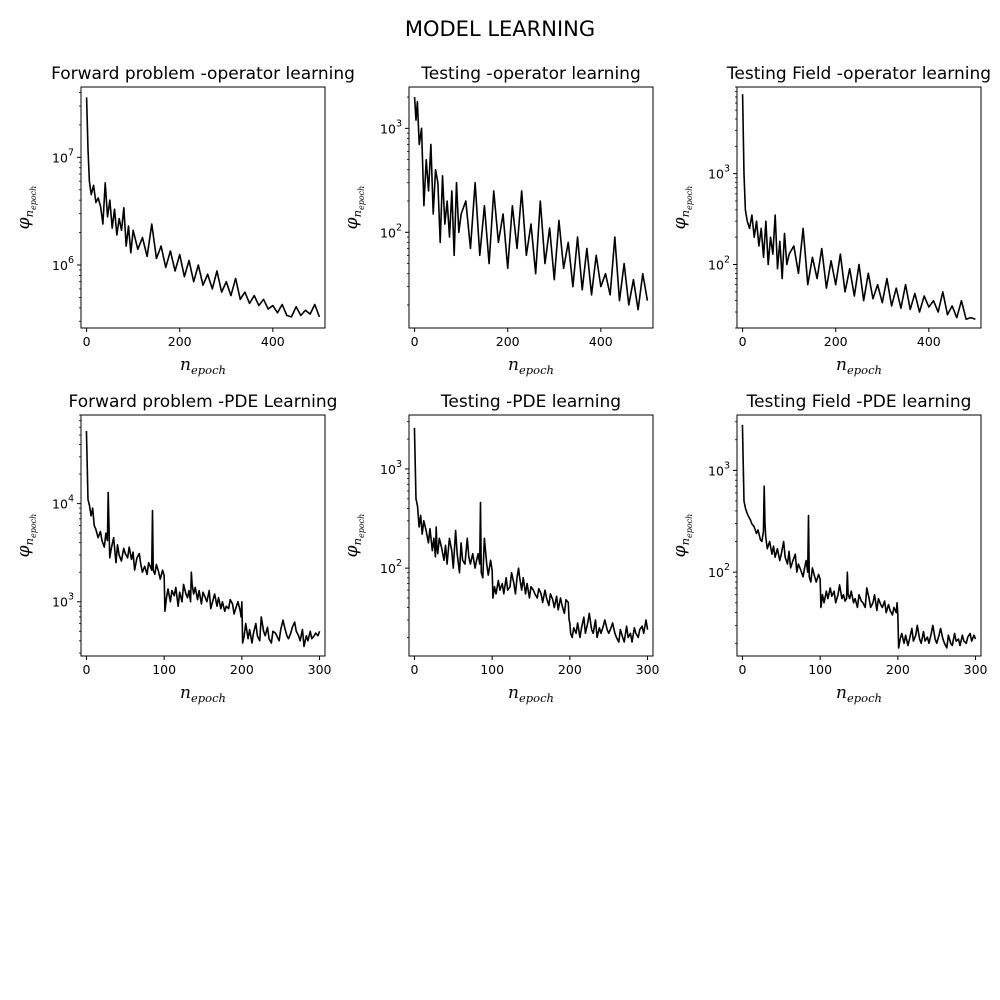 The width and height of the screenshot is (1000, 1000). Describe the element at coordinates (63, 503) in the screenshot. I see `y-tick-label: 10⁴` at that location.